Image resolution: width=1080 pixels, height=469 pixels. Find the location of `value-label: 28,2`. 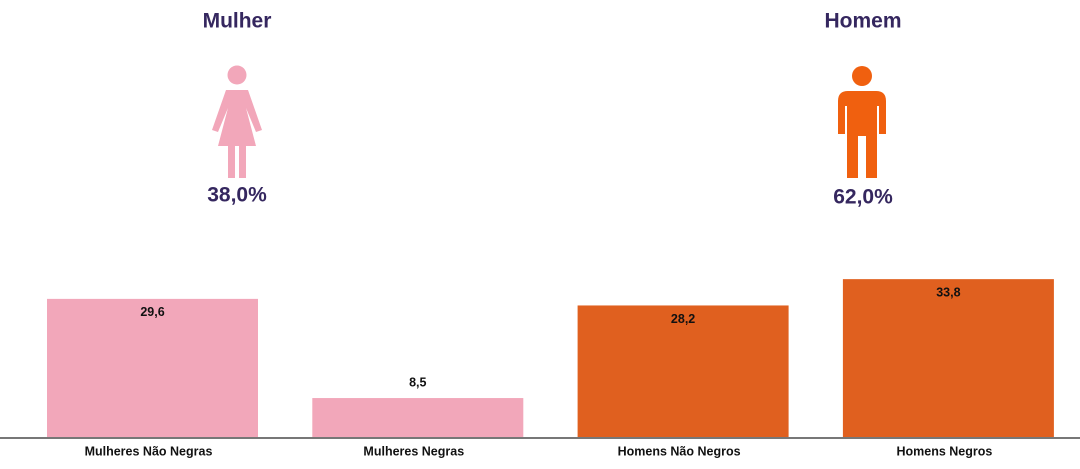

value-label: 28,2 is located at coordinates (683, 319).